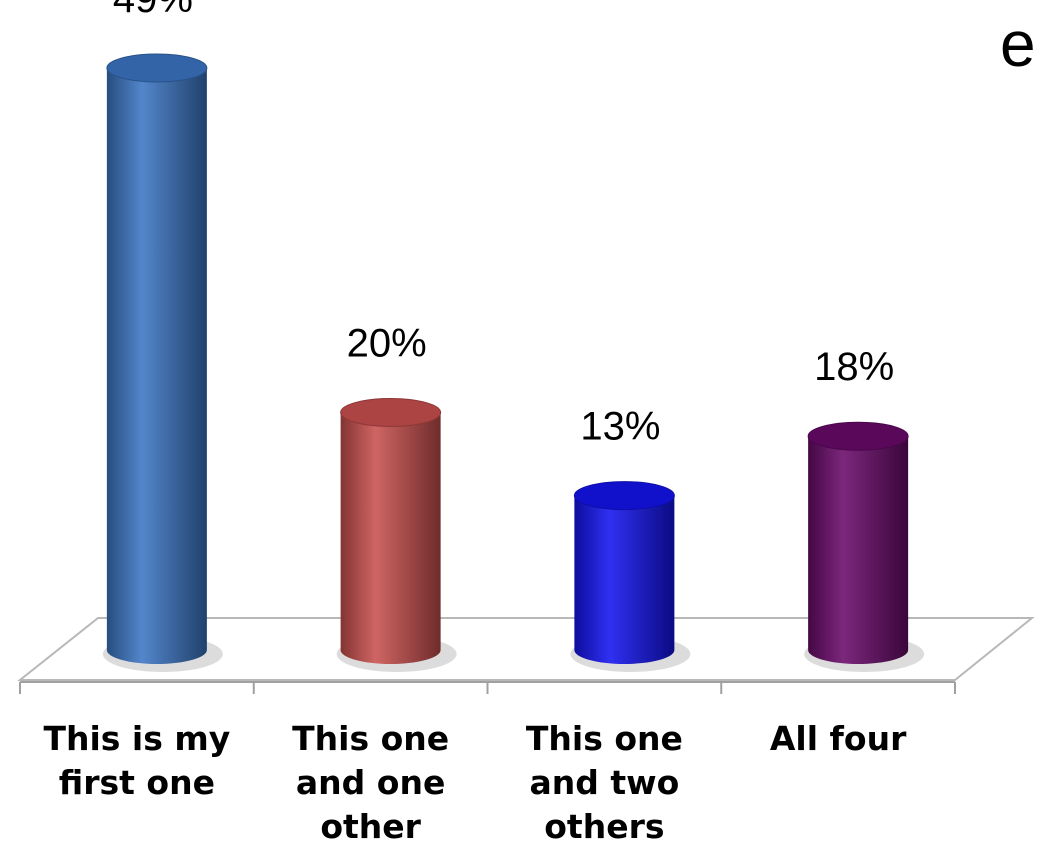  I want to click on category-label: This one and one other, so click(370, 782).